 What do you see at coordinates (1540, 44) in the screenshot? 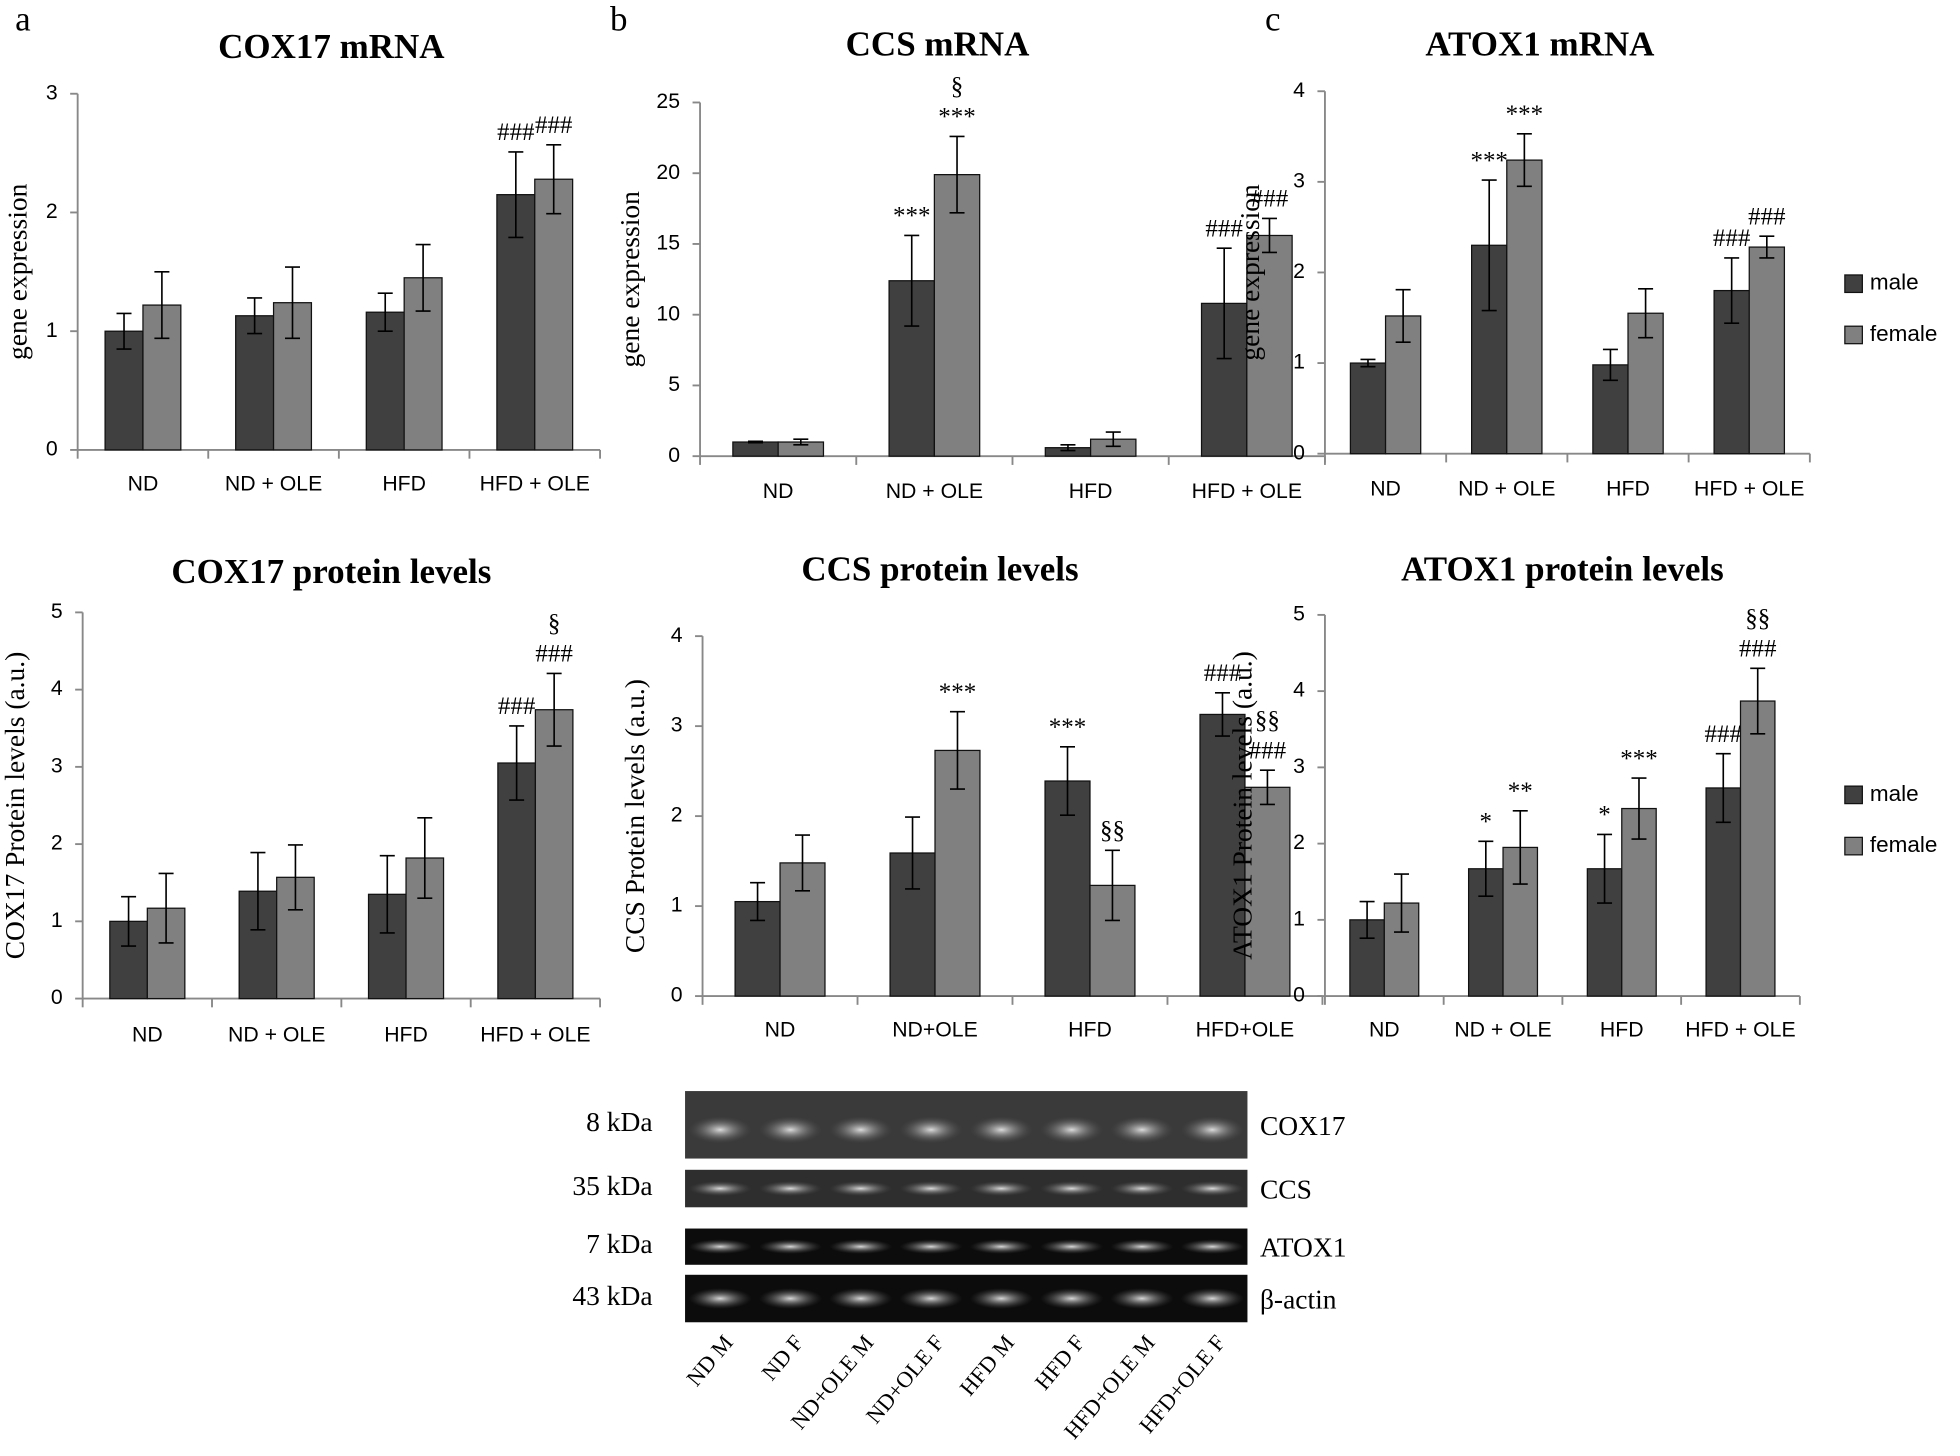
I see `chart-title: ATOX1 mRNA` at bounding box center [1540, 44].